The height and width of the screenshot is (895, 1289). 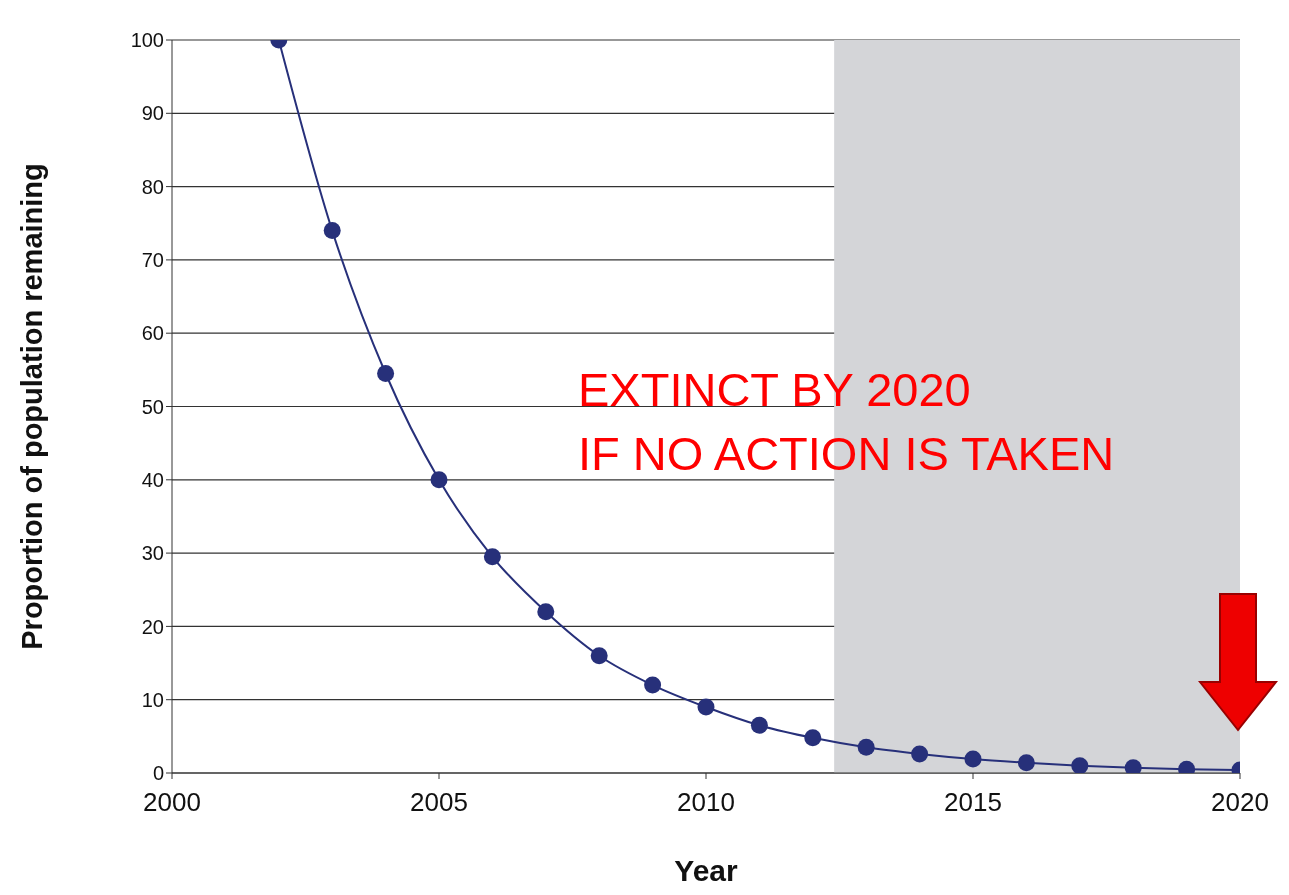 What do you see at coordinates (147, 40) in the screenshot?
I see `y-tick-label: 100` at bounding box center [147, 40].